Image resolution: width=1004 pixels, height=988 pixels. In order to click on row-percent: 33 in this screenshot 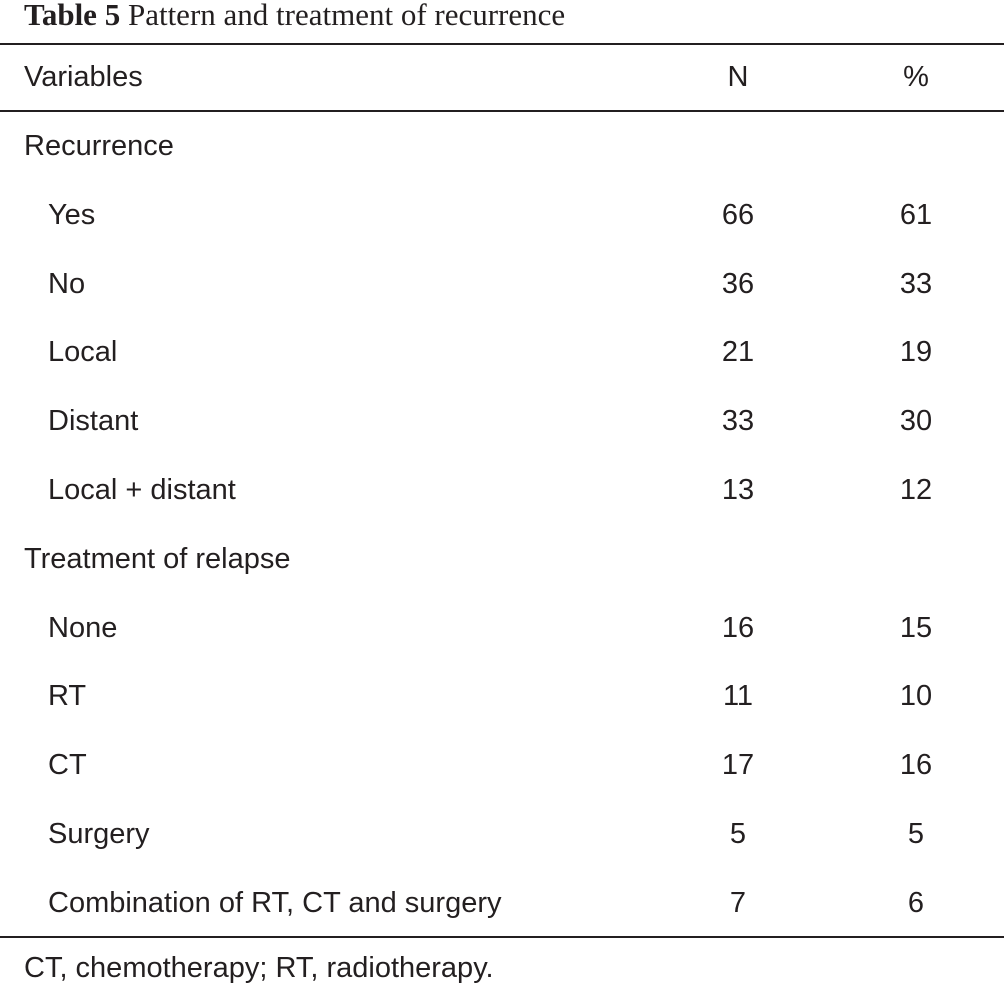, I will do `click(916, 284)`.